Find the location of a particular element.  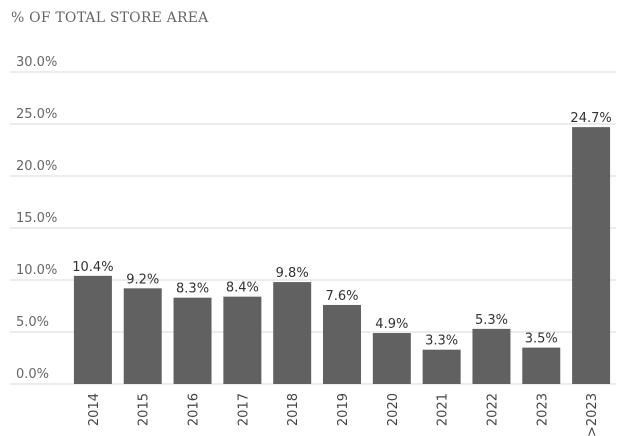

x-tick-label: 2018 is located at coordinates (293, 409).